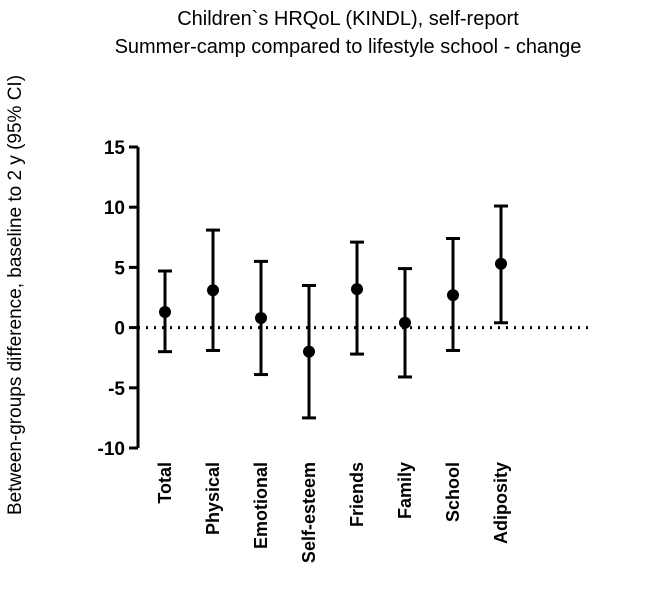 The width and height of the screenshot is (656, 590). Describe the element at coordinates (119, 329) in the screenshot. I see `y-tick-label: 0` at that location.